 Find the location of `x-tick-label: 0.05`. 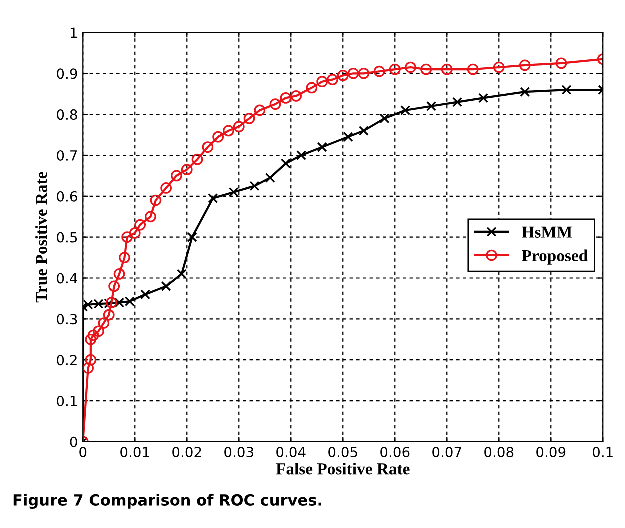

x-tick-label: 0.05 is located at coordinates (343, 452).